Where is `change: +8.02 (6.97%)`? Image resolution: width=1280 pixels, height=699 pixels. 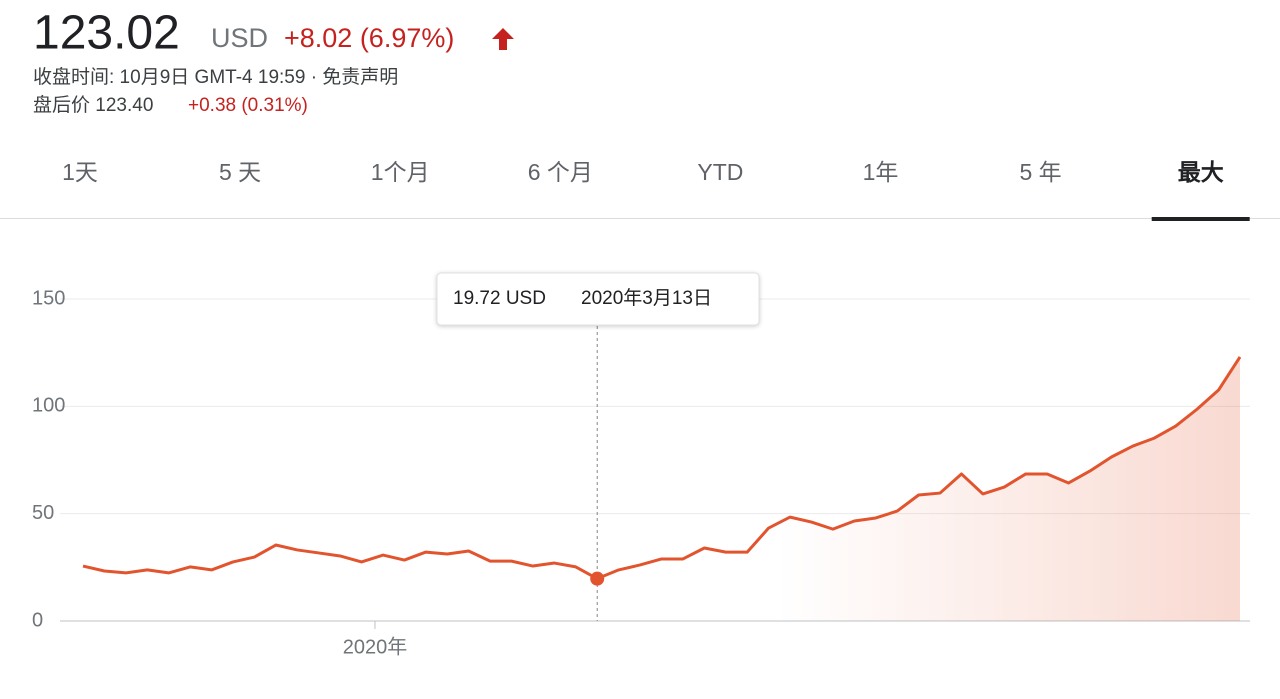
change: +8.02 (6.97%) is located at coordinates (369, 38).